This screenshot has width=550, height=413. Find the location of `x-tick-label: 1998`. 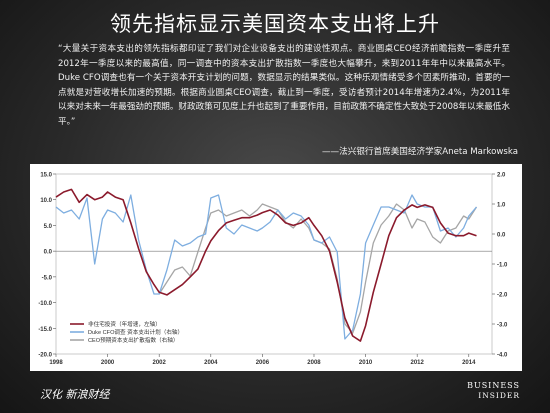

x-tick-label: 1998 is located at coordinates (56, 363).